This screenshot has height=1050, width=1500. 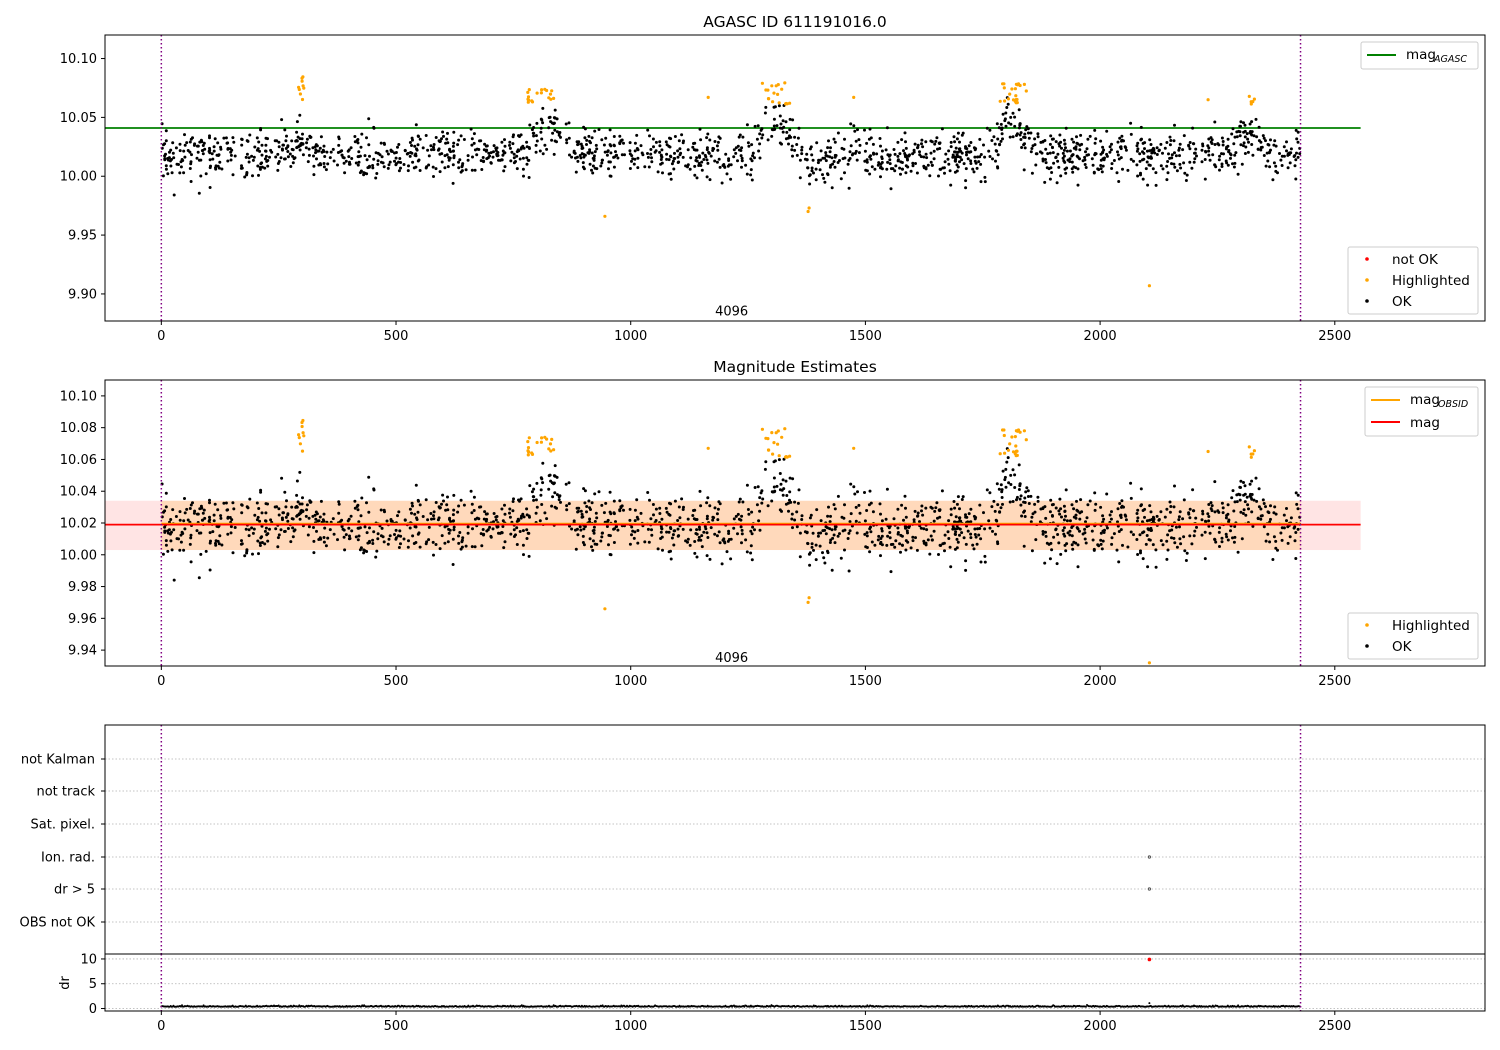 I want to click on legend-not-ok-label: not OK, so click(x=1415, y=260).